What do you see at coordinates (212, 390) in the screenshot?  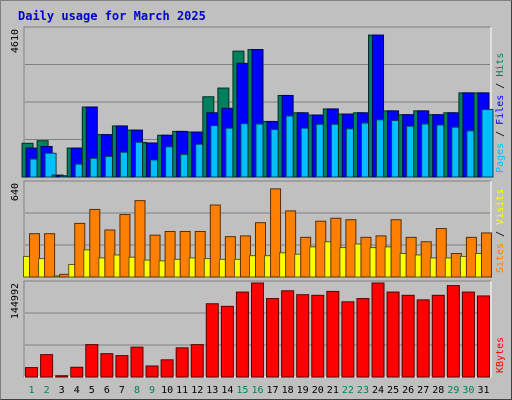 I see `x-tick-label-day-13: 13` at bounding box center [212, 390].